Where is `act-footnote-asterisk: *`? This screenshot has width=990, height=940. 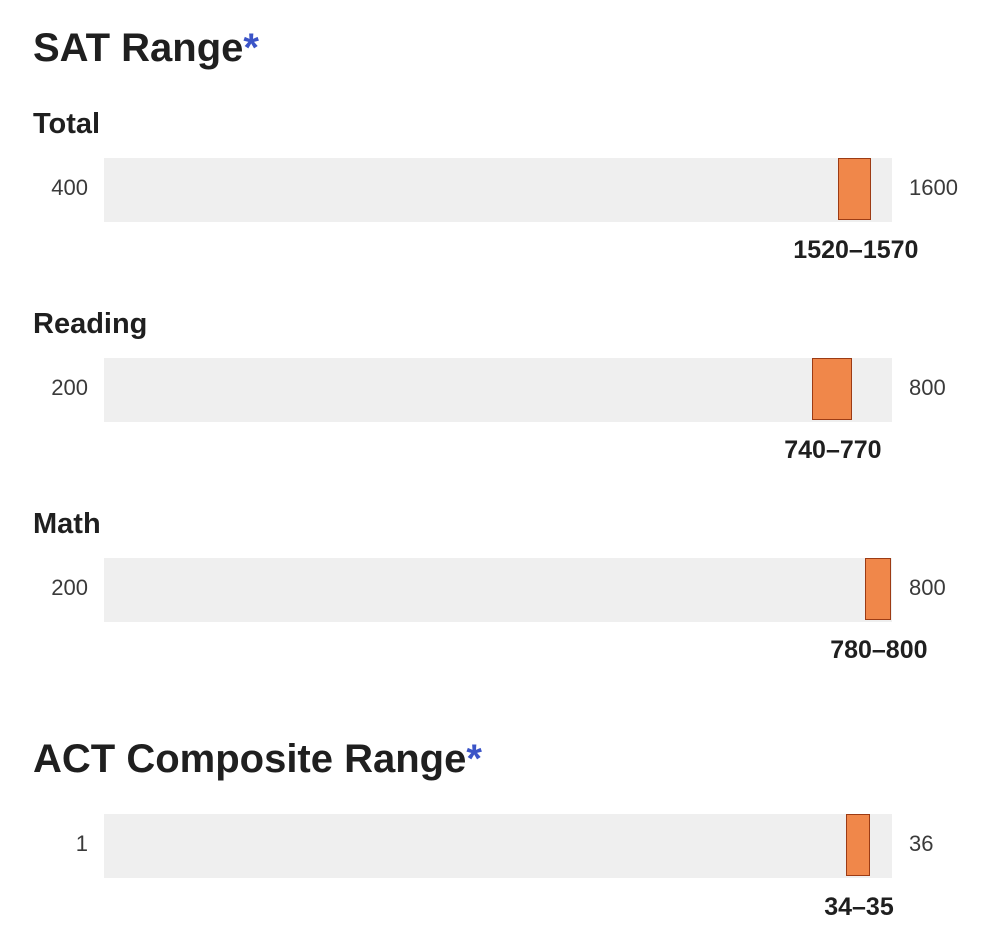
act-footnote-asterisk: * is located at coordinates (474, 759).